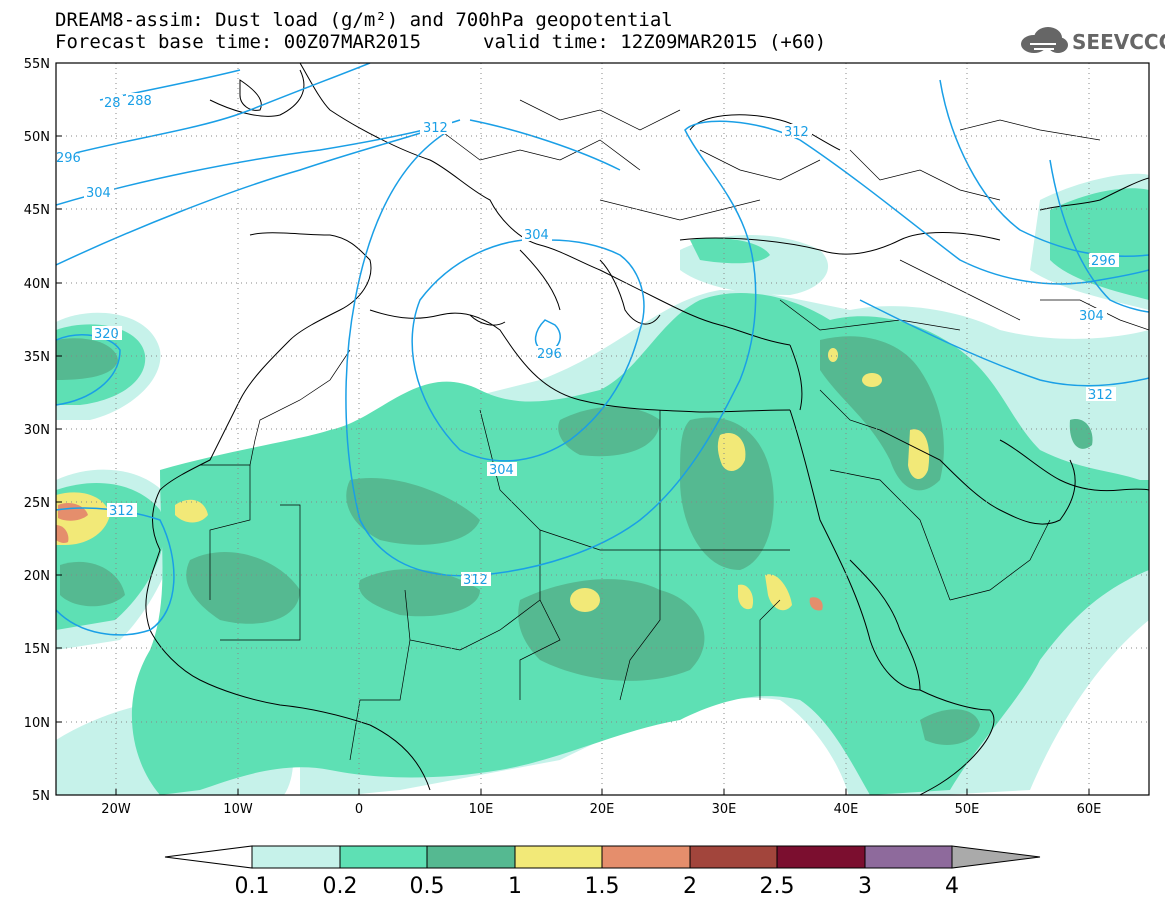  What do you see at coordinates (41, 796) in the screenshot?
I see `lat-label: 5N` at bounding box center [41, 796].